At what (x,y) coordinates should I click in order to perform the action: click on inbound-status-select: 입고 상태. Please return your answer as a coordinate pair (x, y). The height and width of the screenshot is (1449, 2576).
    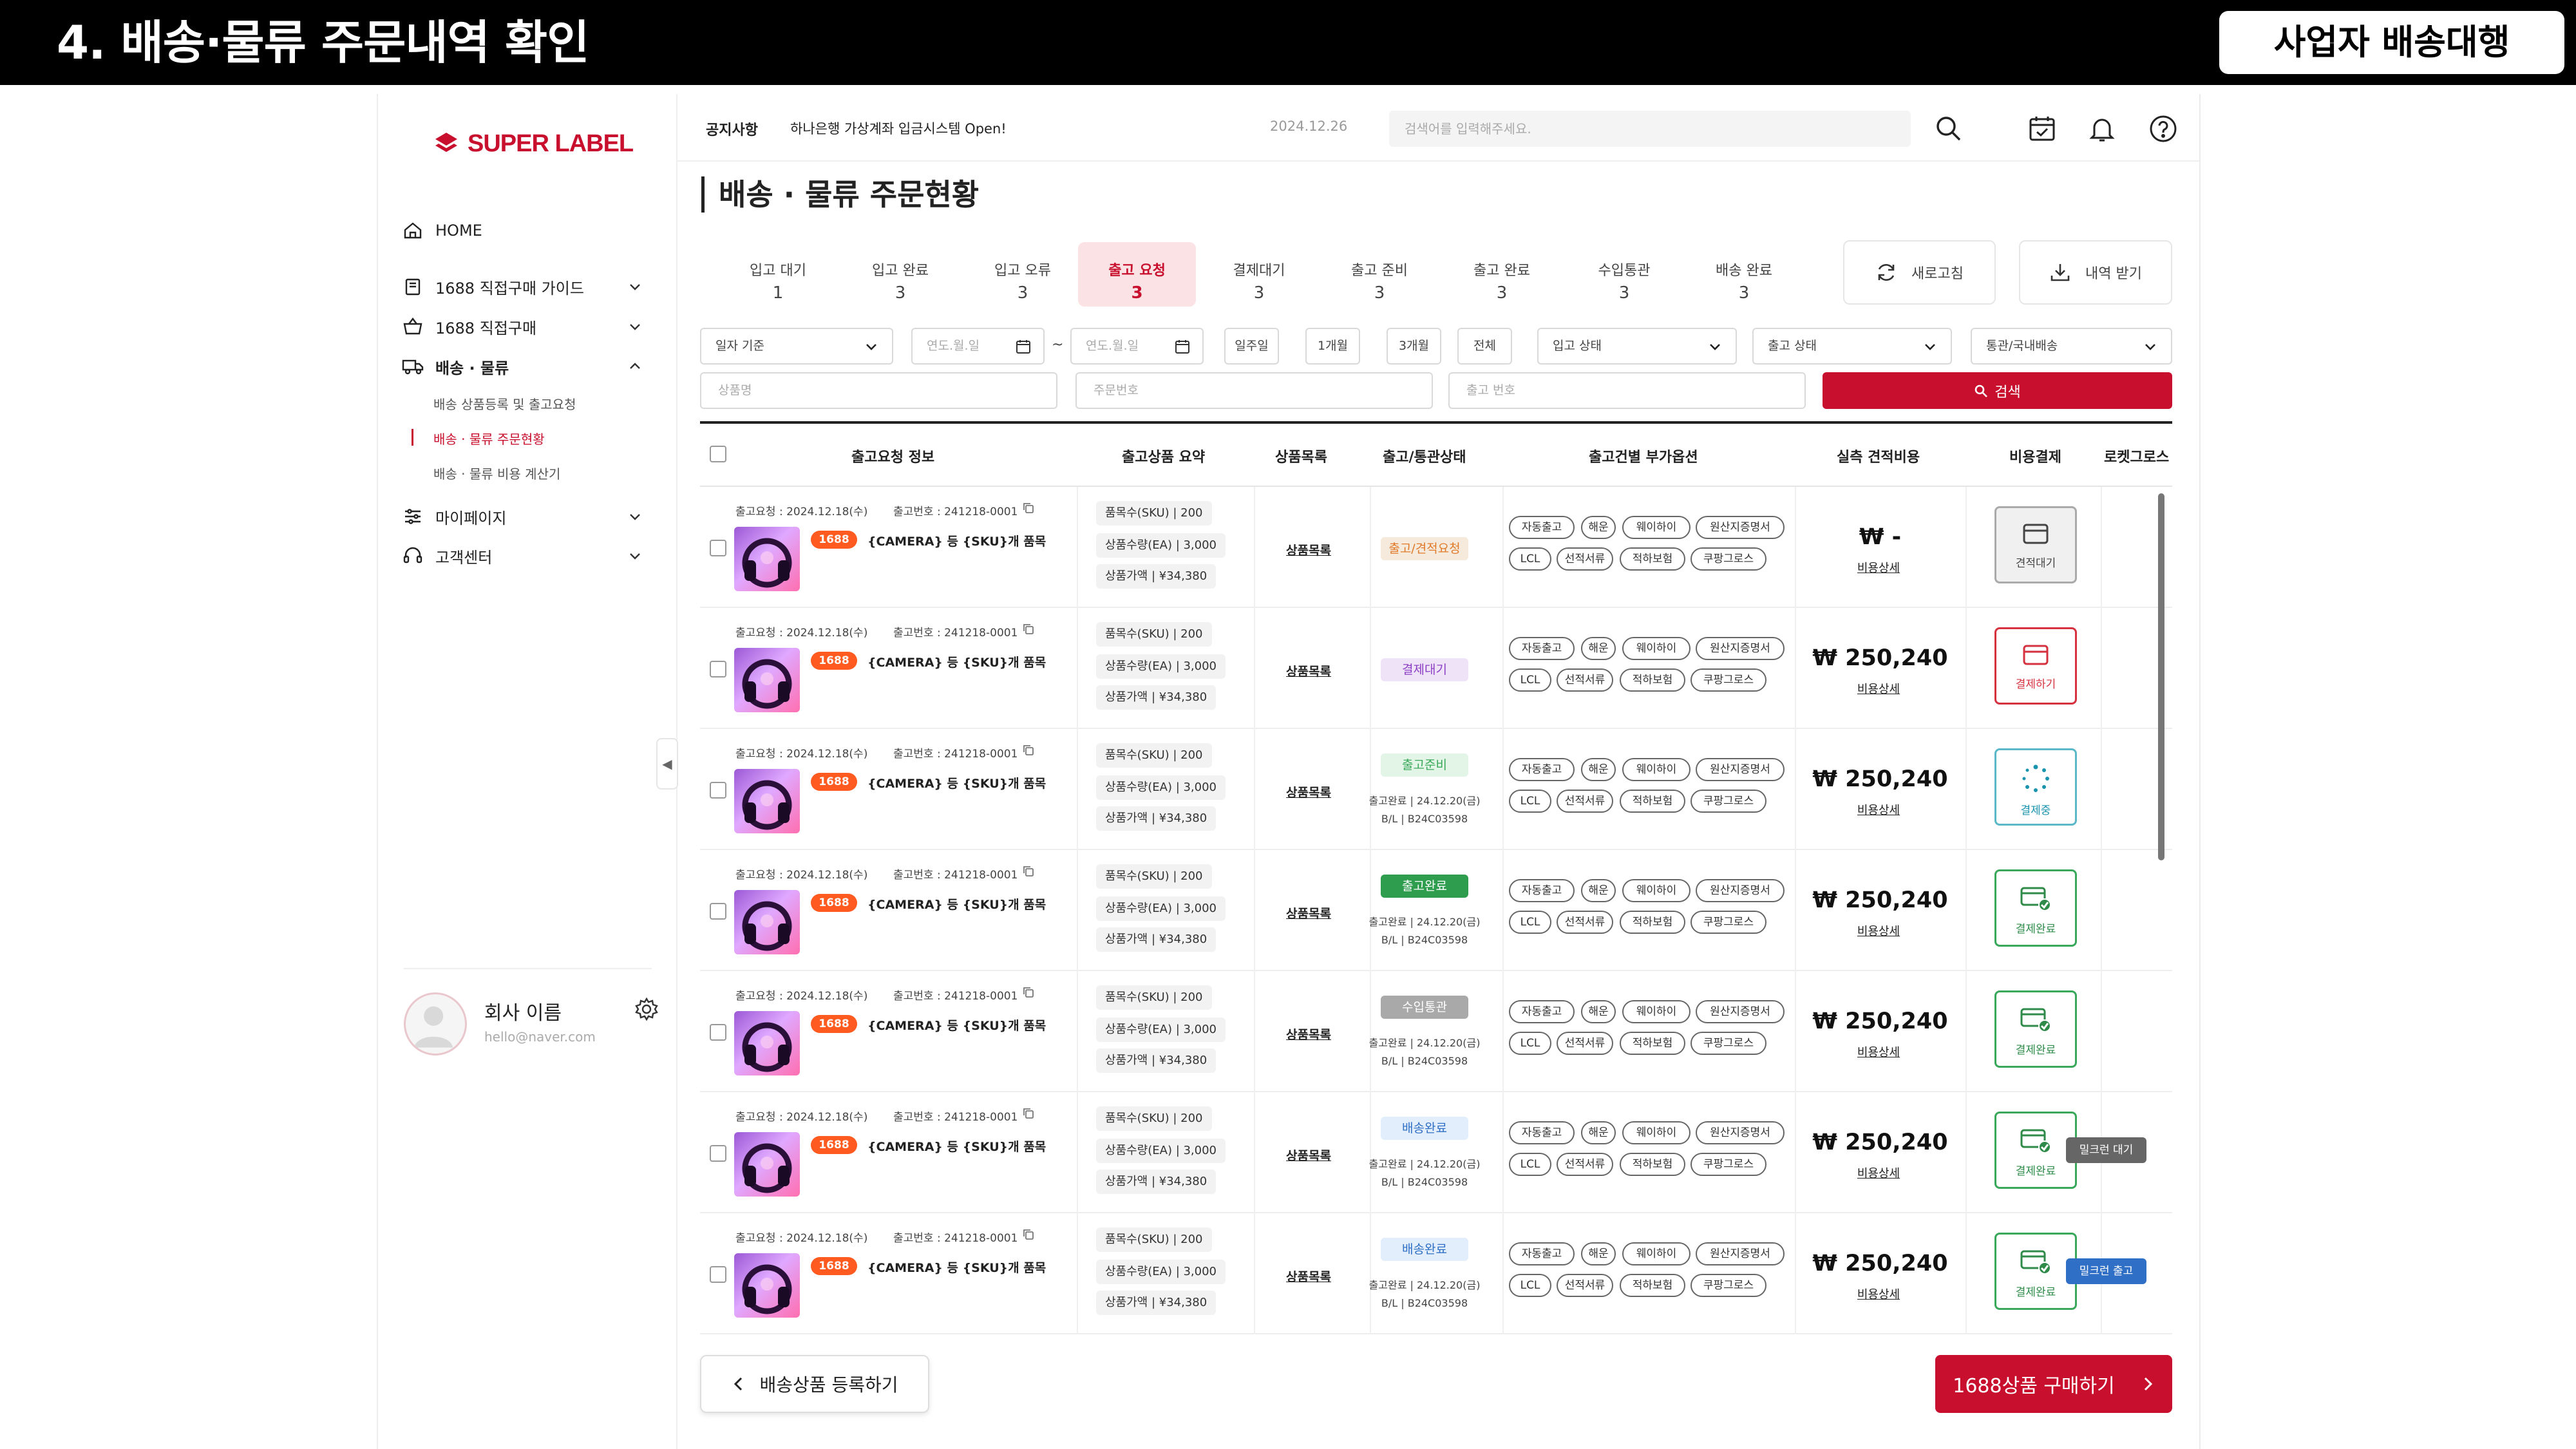
    Looking at the image, I should click on (1637, 347).